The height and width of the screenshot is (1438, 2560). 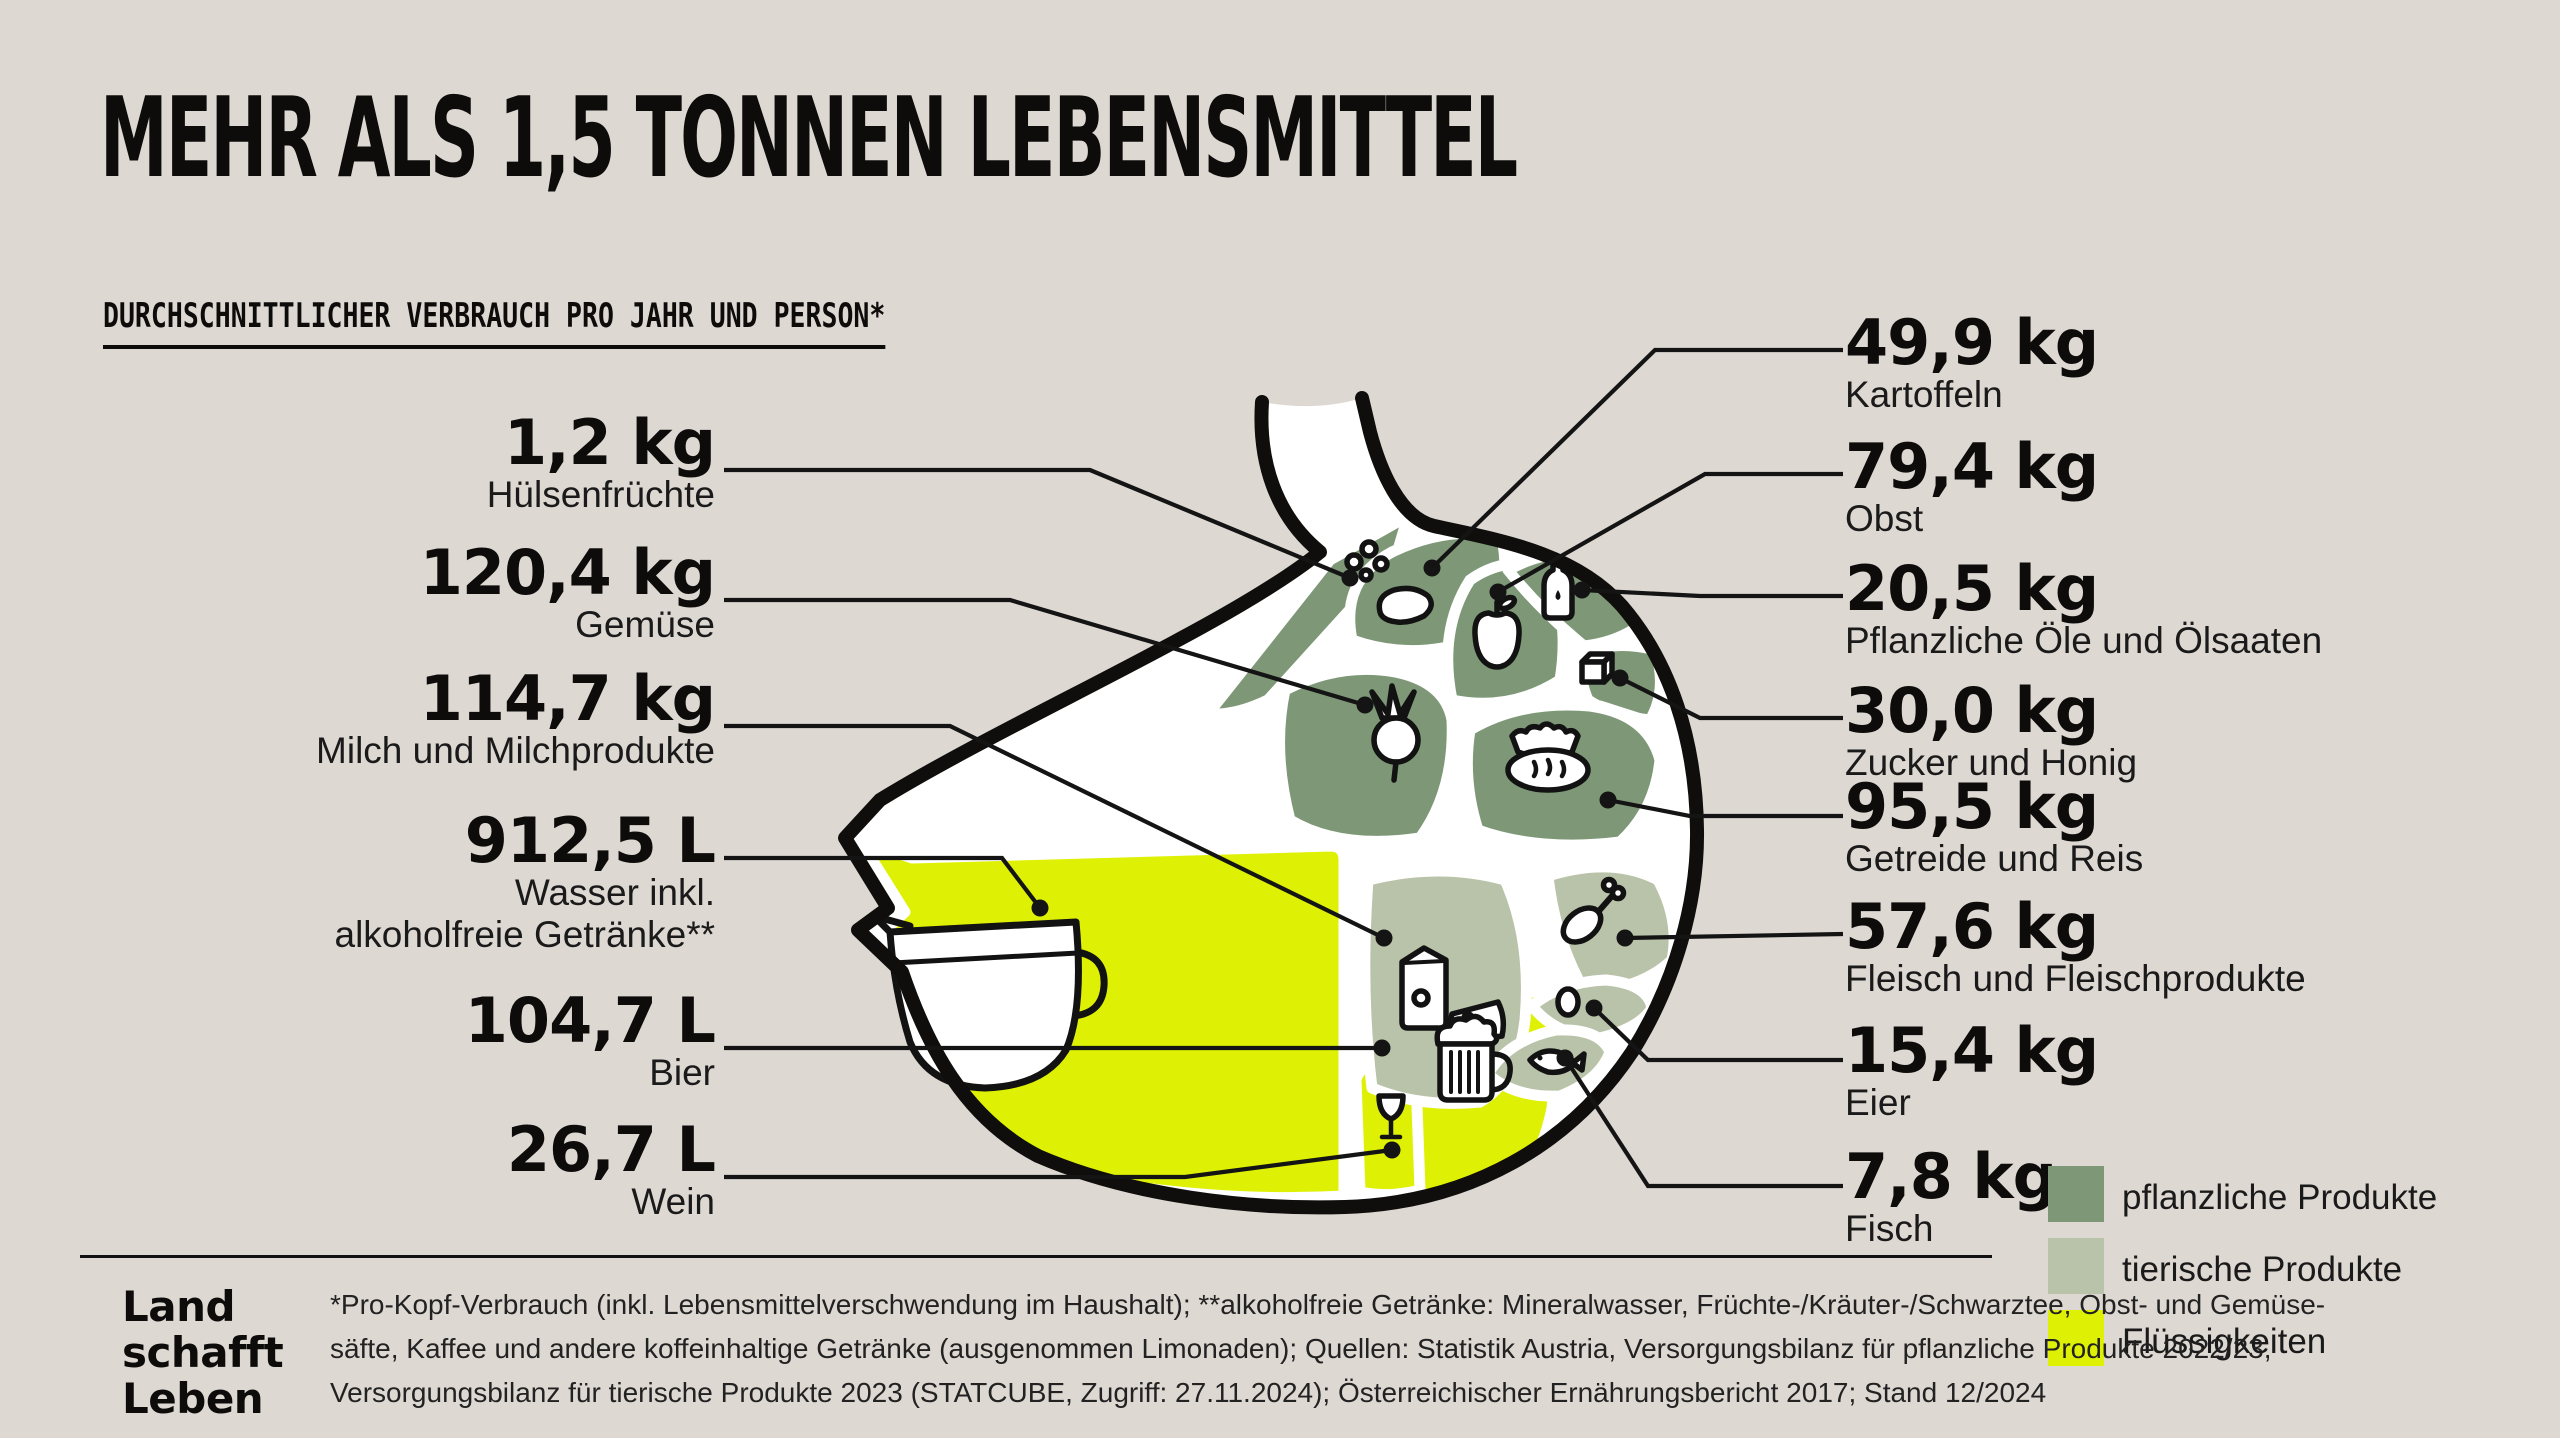 What do you see at coordinates (515, 750) in the screenshot?
I see `category-milch: Milch und Milchprodukte` at bounding box center [515, 750].